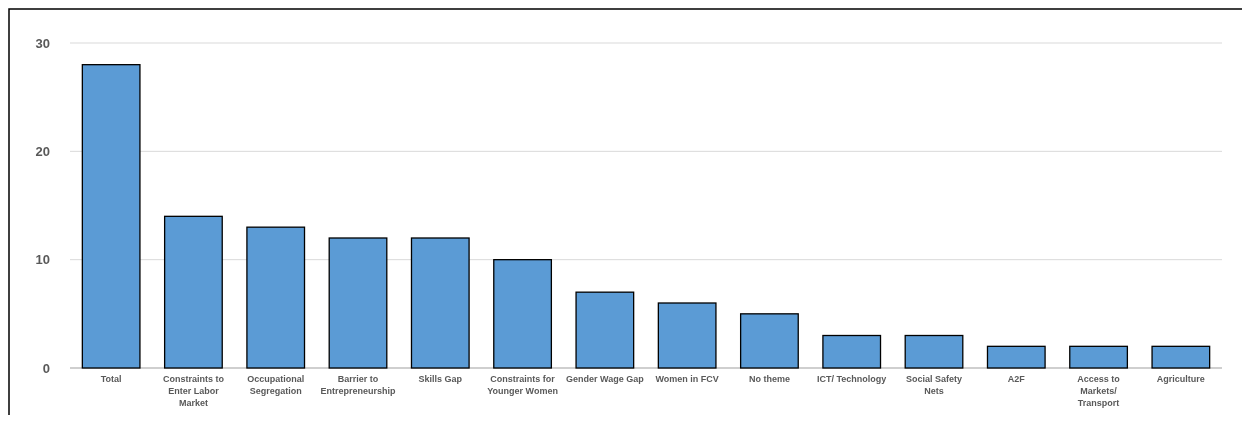  Describe the element at coordinates (1180, 379) in the screenshot. I see `x-tick-label: Agriculture` at that location.